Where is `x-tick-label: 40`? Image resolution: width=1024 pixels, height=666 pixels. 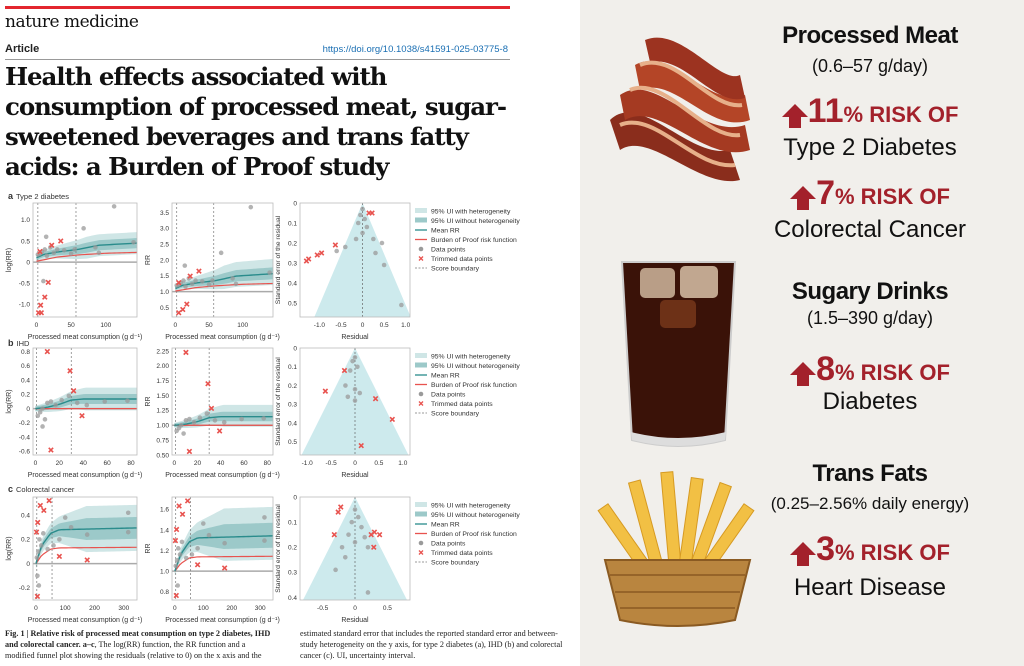 x-tick-label: 40 is located at coordinates (84, 463).